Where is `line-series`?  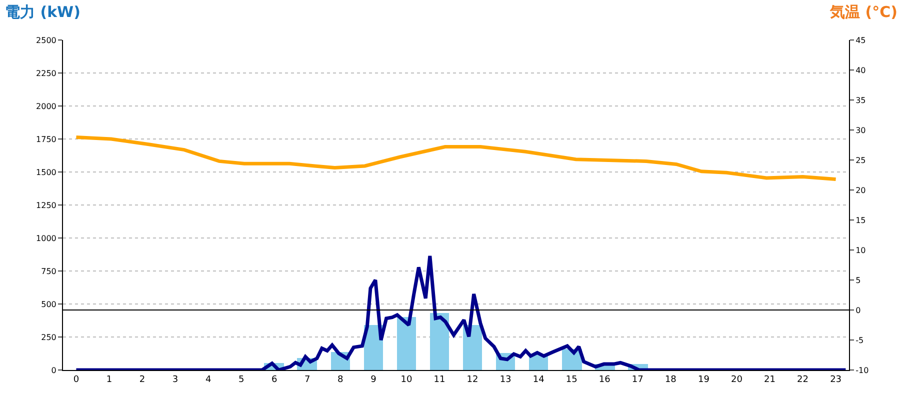 line-series is located at coordinates (456, 158).